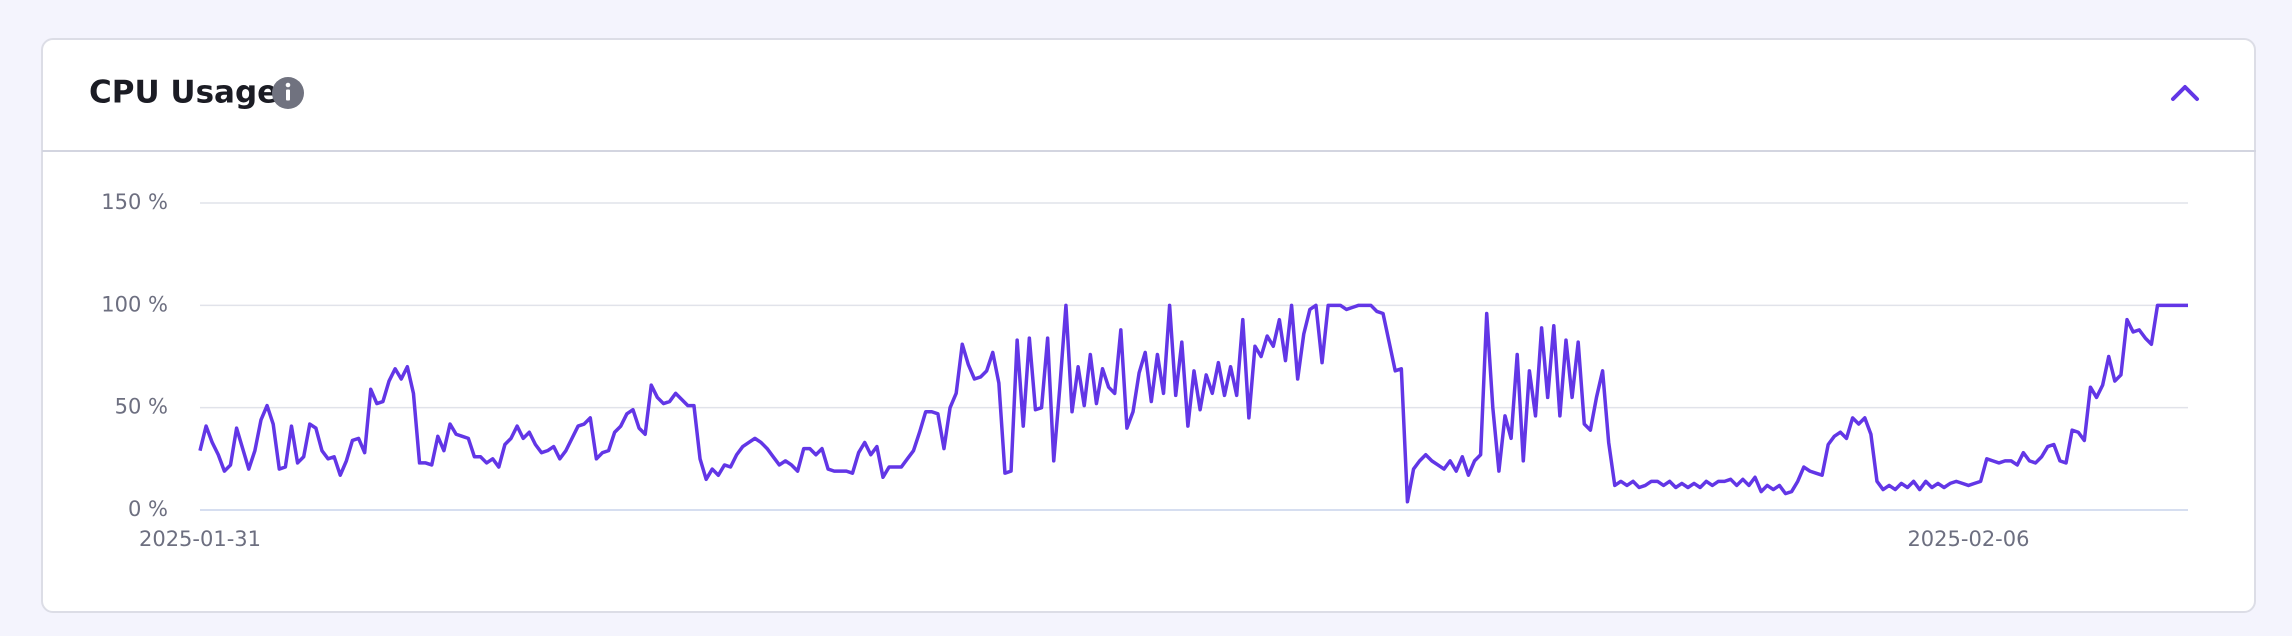 The image size is (2292, 636). What do you see at coordinates (134, 202) in the screenshot?
I see `y-tick-label: 150 %` at bounding box center [134, 202].